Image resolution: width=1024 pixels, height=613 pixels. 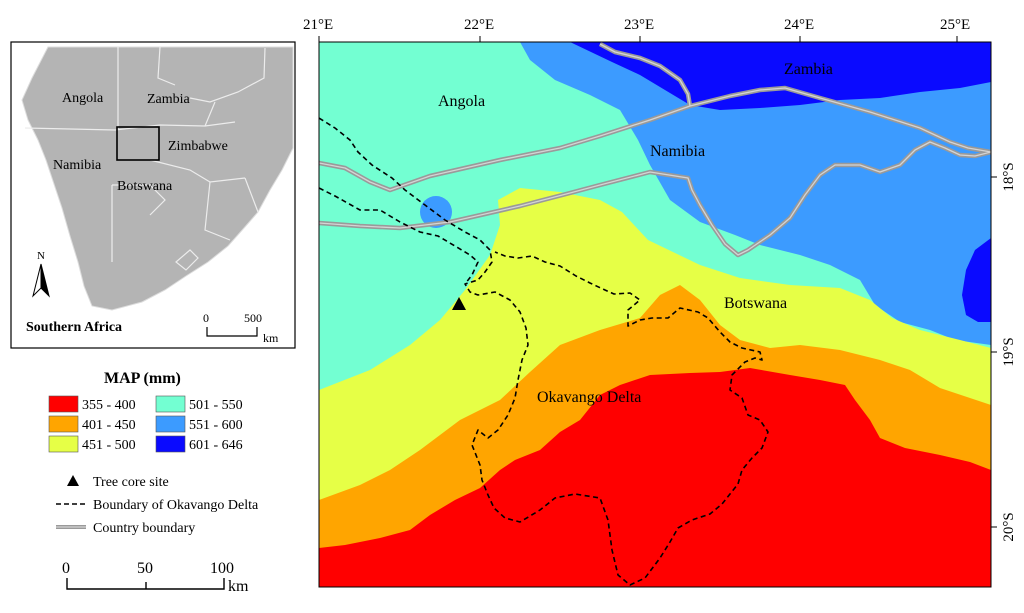 I want to click on inset-label-zambia: Zambia, so click(x=169, y=99).